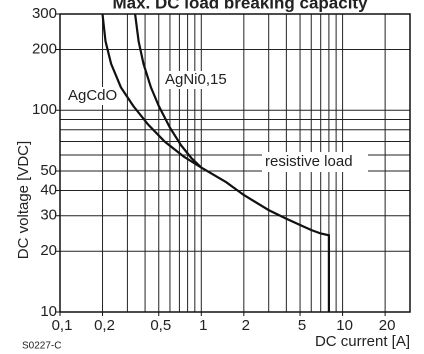 The height and width of the screenshot is (354, 424). Describe the element at coordinates (104, 325) in the screenshot. I see `x-tick-label: 0,2` at that location.